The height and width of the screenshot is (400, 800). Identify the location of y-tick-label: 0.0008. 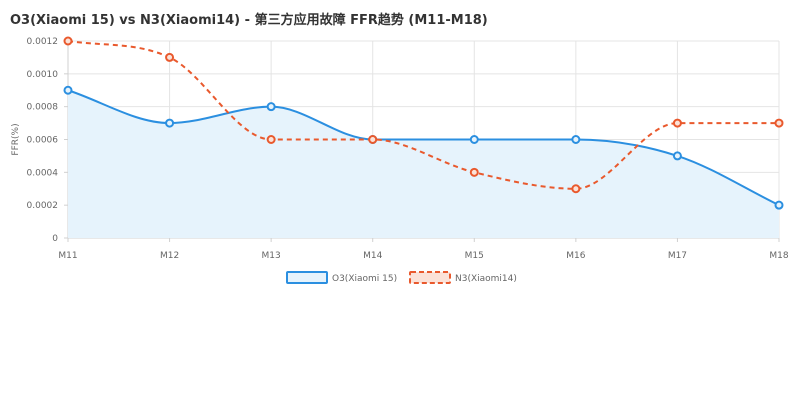
(43, 108).